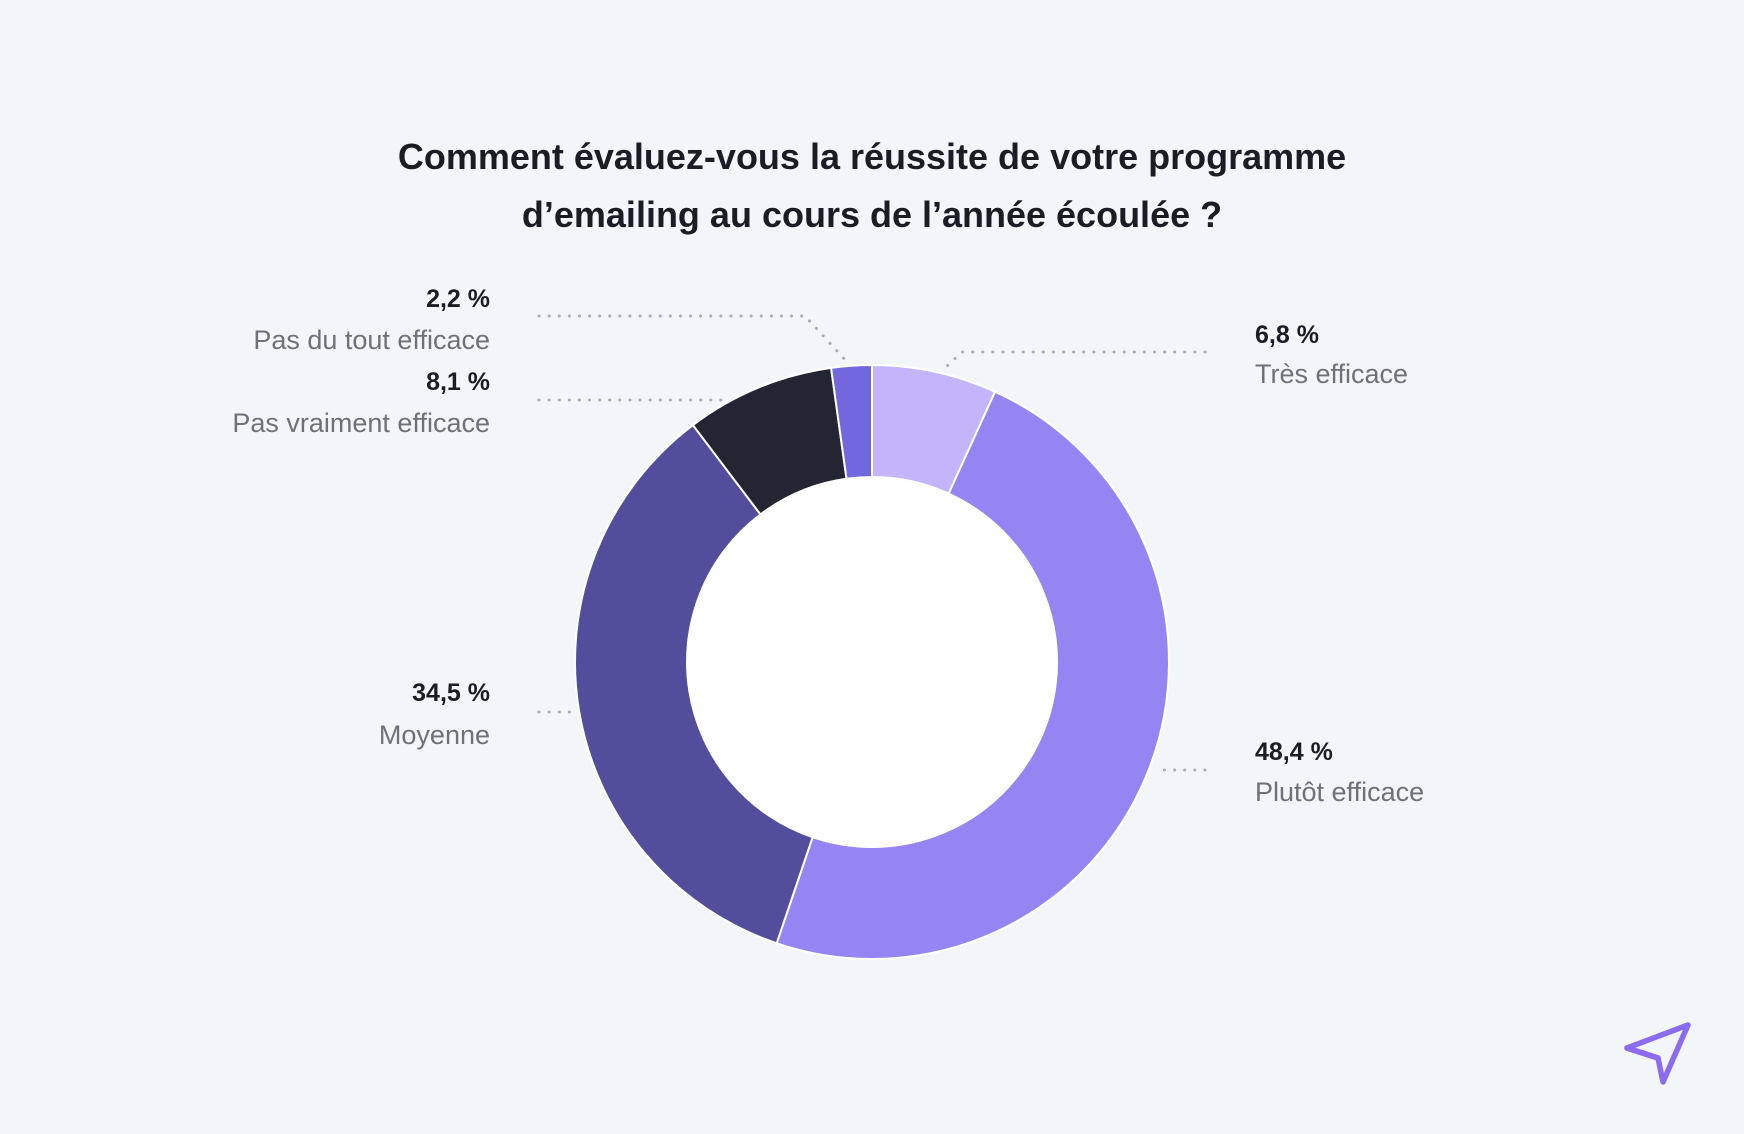 Image resolution: width=1744 pixels, height=1134 pixels. I want to click on category-label-moyenne: Moyenne, so click(434, 735).